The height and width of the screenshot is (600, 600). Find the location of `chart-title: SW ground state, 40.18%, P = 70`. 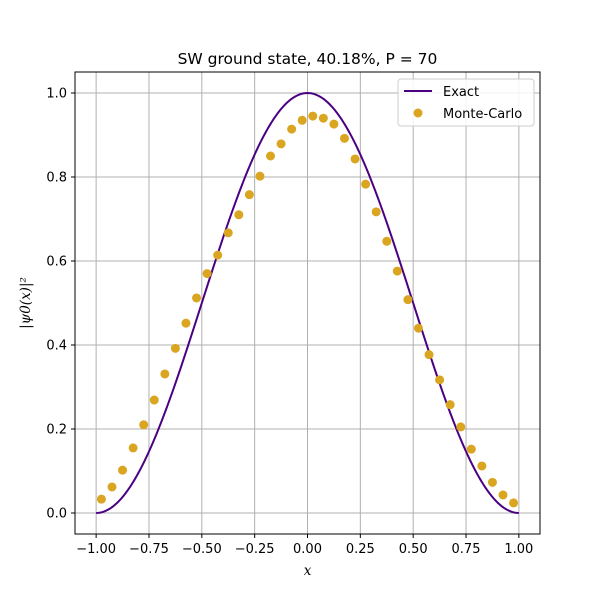

chart-title: SW ground state, 40.18%, P = 70 is located at coordinates (308, 59).